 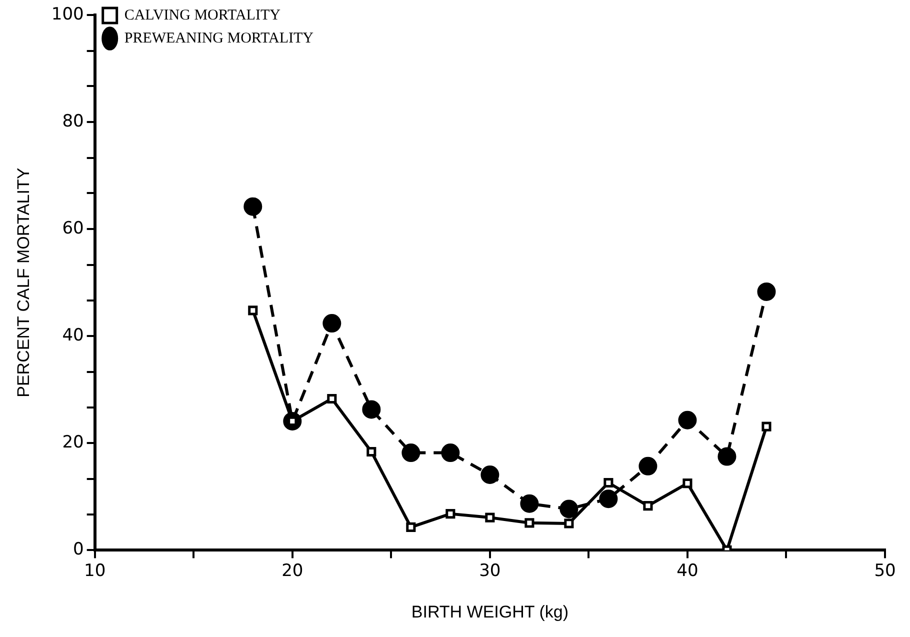 What do you see at coordinates (490, 570) in the screenshot?
I see `x-tick-label: 30` at bounding box center [490, 570].